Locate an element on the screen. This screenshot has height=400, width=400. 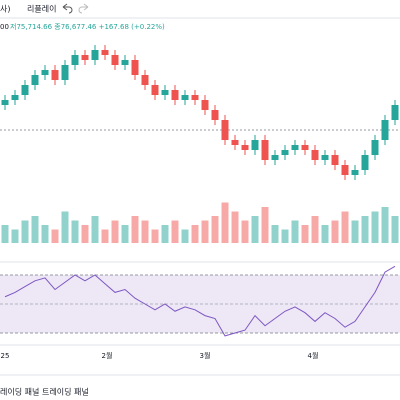
legend-prefix: 00 is located at coordinates (4, 27).